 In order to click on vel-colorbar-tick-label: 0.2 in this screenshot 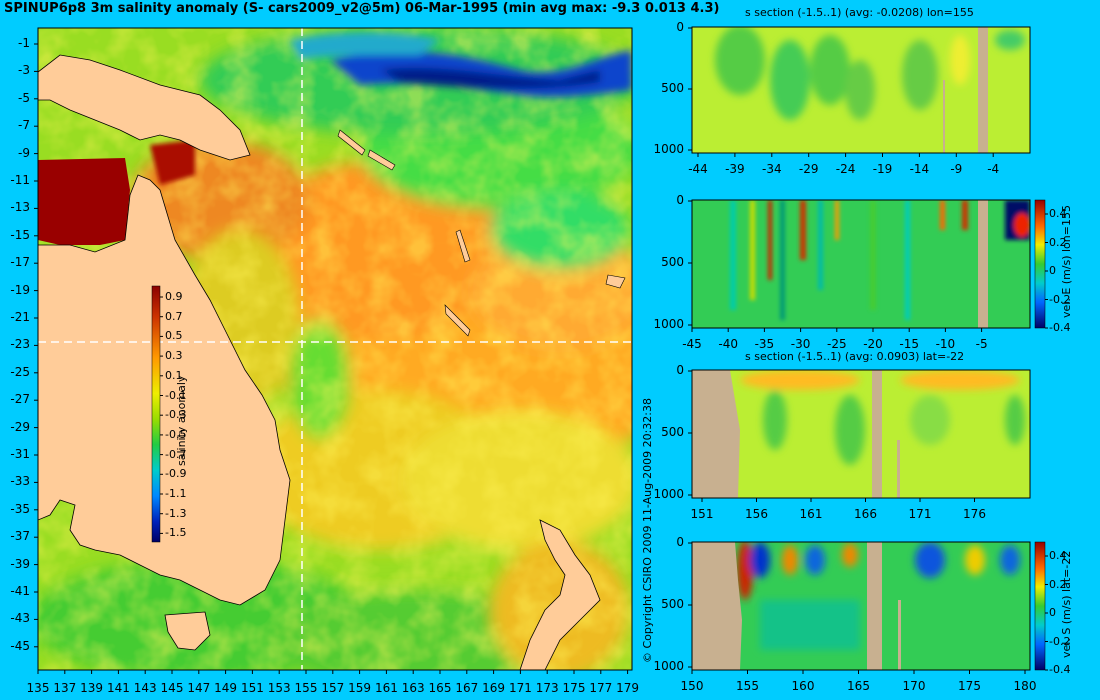, I will do `click(1058, 242)`.